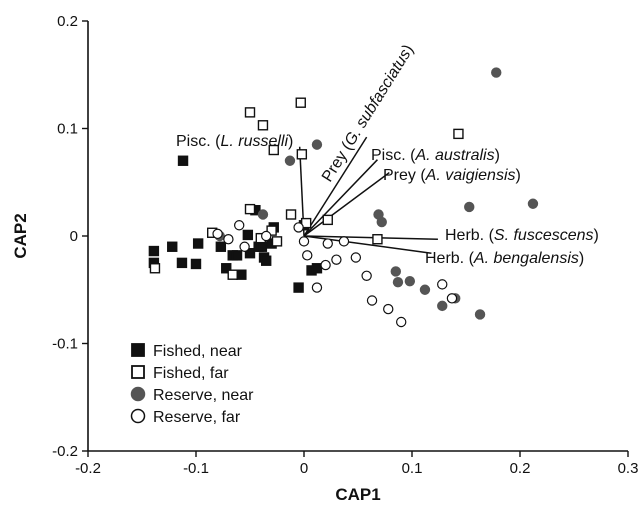 The width and height of the screenshot is (640, 510). Describe the element at coordinates (504, 258) in the screenshot. I see `vector-label: Herb. (A. bengalensis)` at that location.